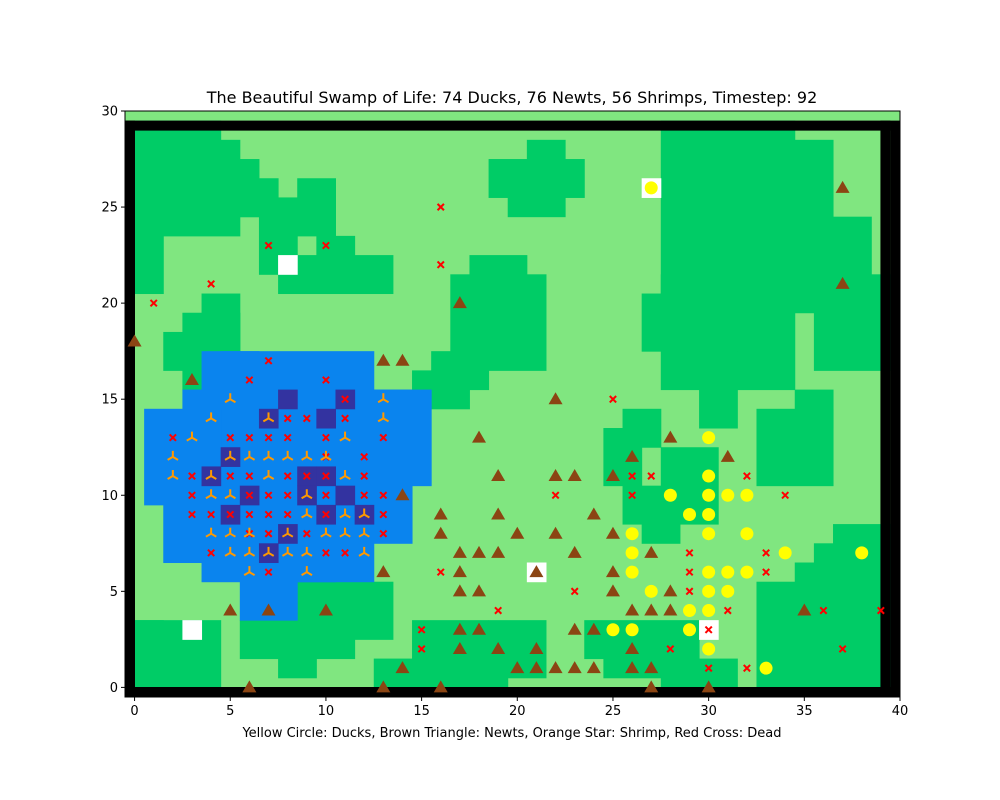 This screenshot has width=1000, height=800. Describe the element at coordinates (421, 711) in the screenshot. I see `x-tick-label: 15` at that location.